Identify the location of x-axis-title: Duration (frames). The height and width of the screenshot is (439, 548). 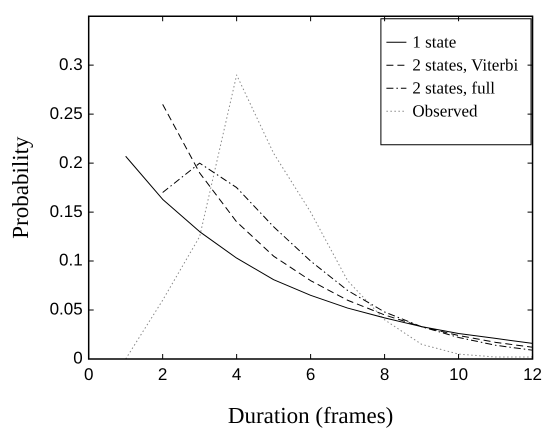
(311, 415).